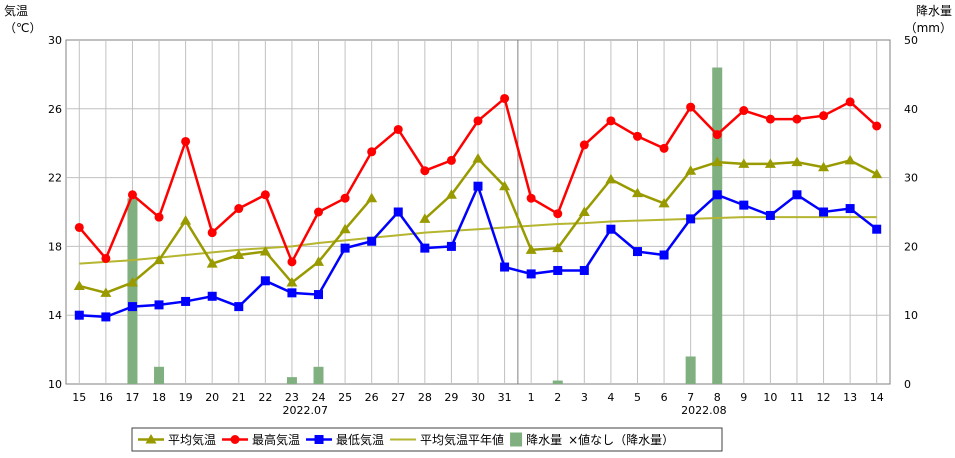  I want to click on x-tick-label: 14, so click(877, 397).